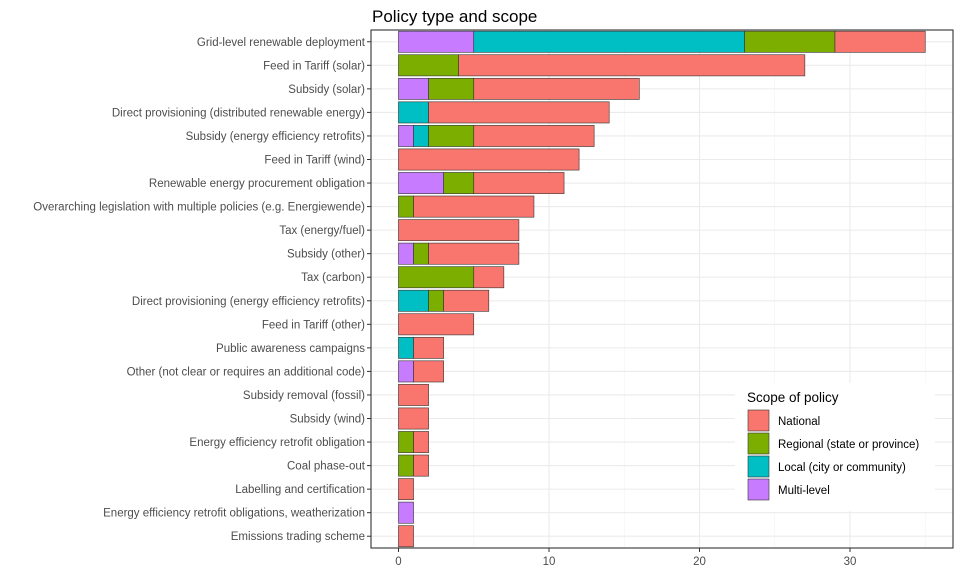  Describe the element at coordinates (625, 558) in the screenshot. I see `x-axis: 0 10 20 30` at that location.